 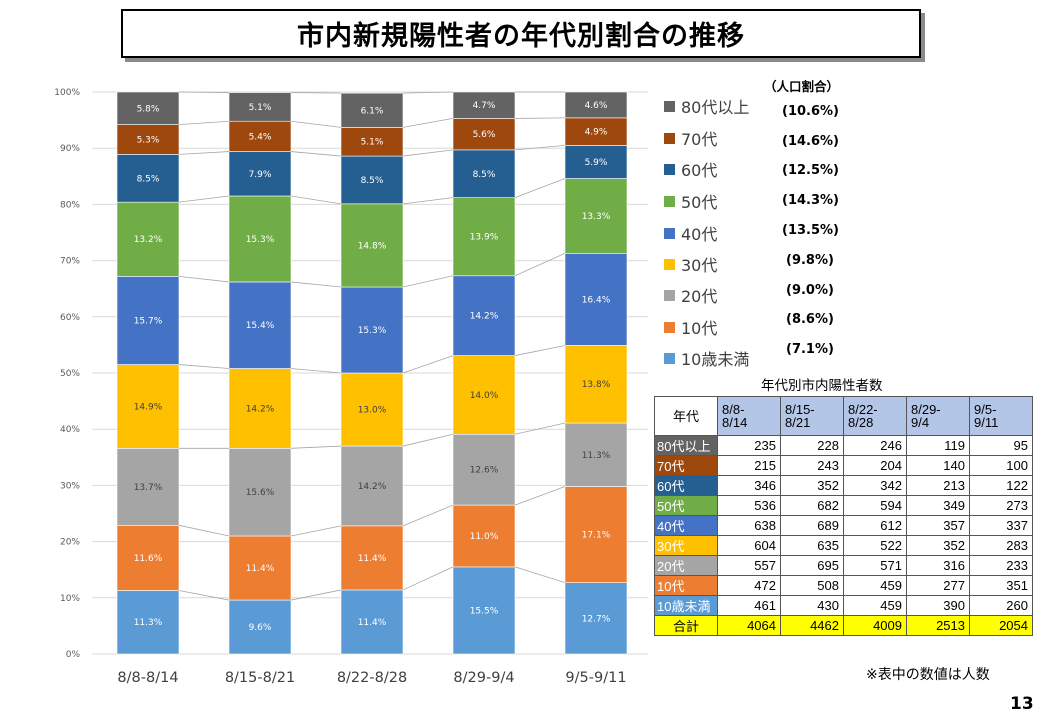 I want to click on table-cell: 95, so click(x=1001, y=445).